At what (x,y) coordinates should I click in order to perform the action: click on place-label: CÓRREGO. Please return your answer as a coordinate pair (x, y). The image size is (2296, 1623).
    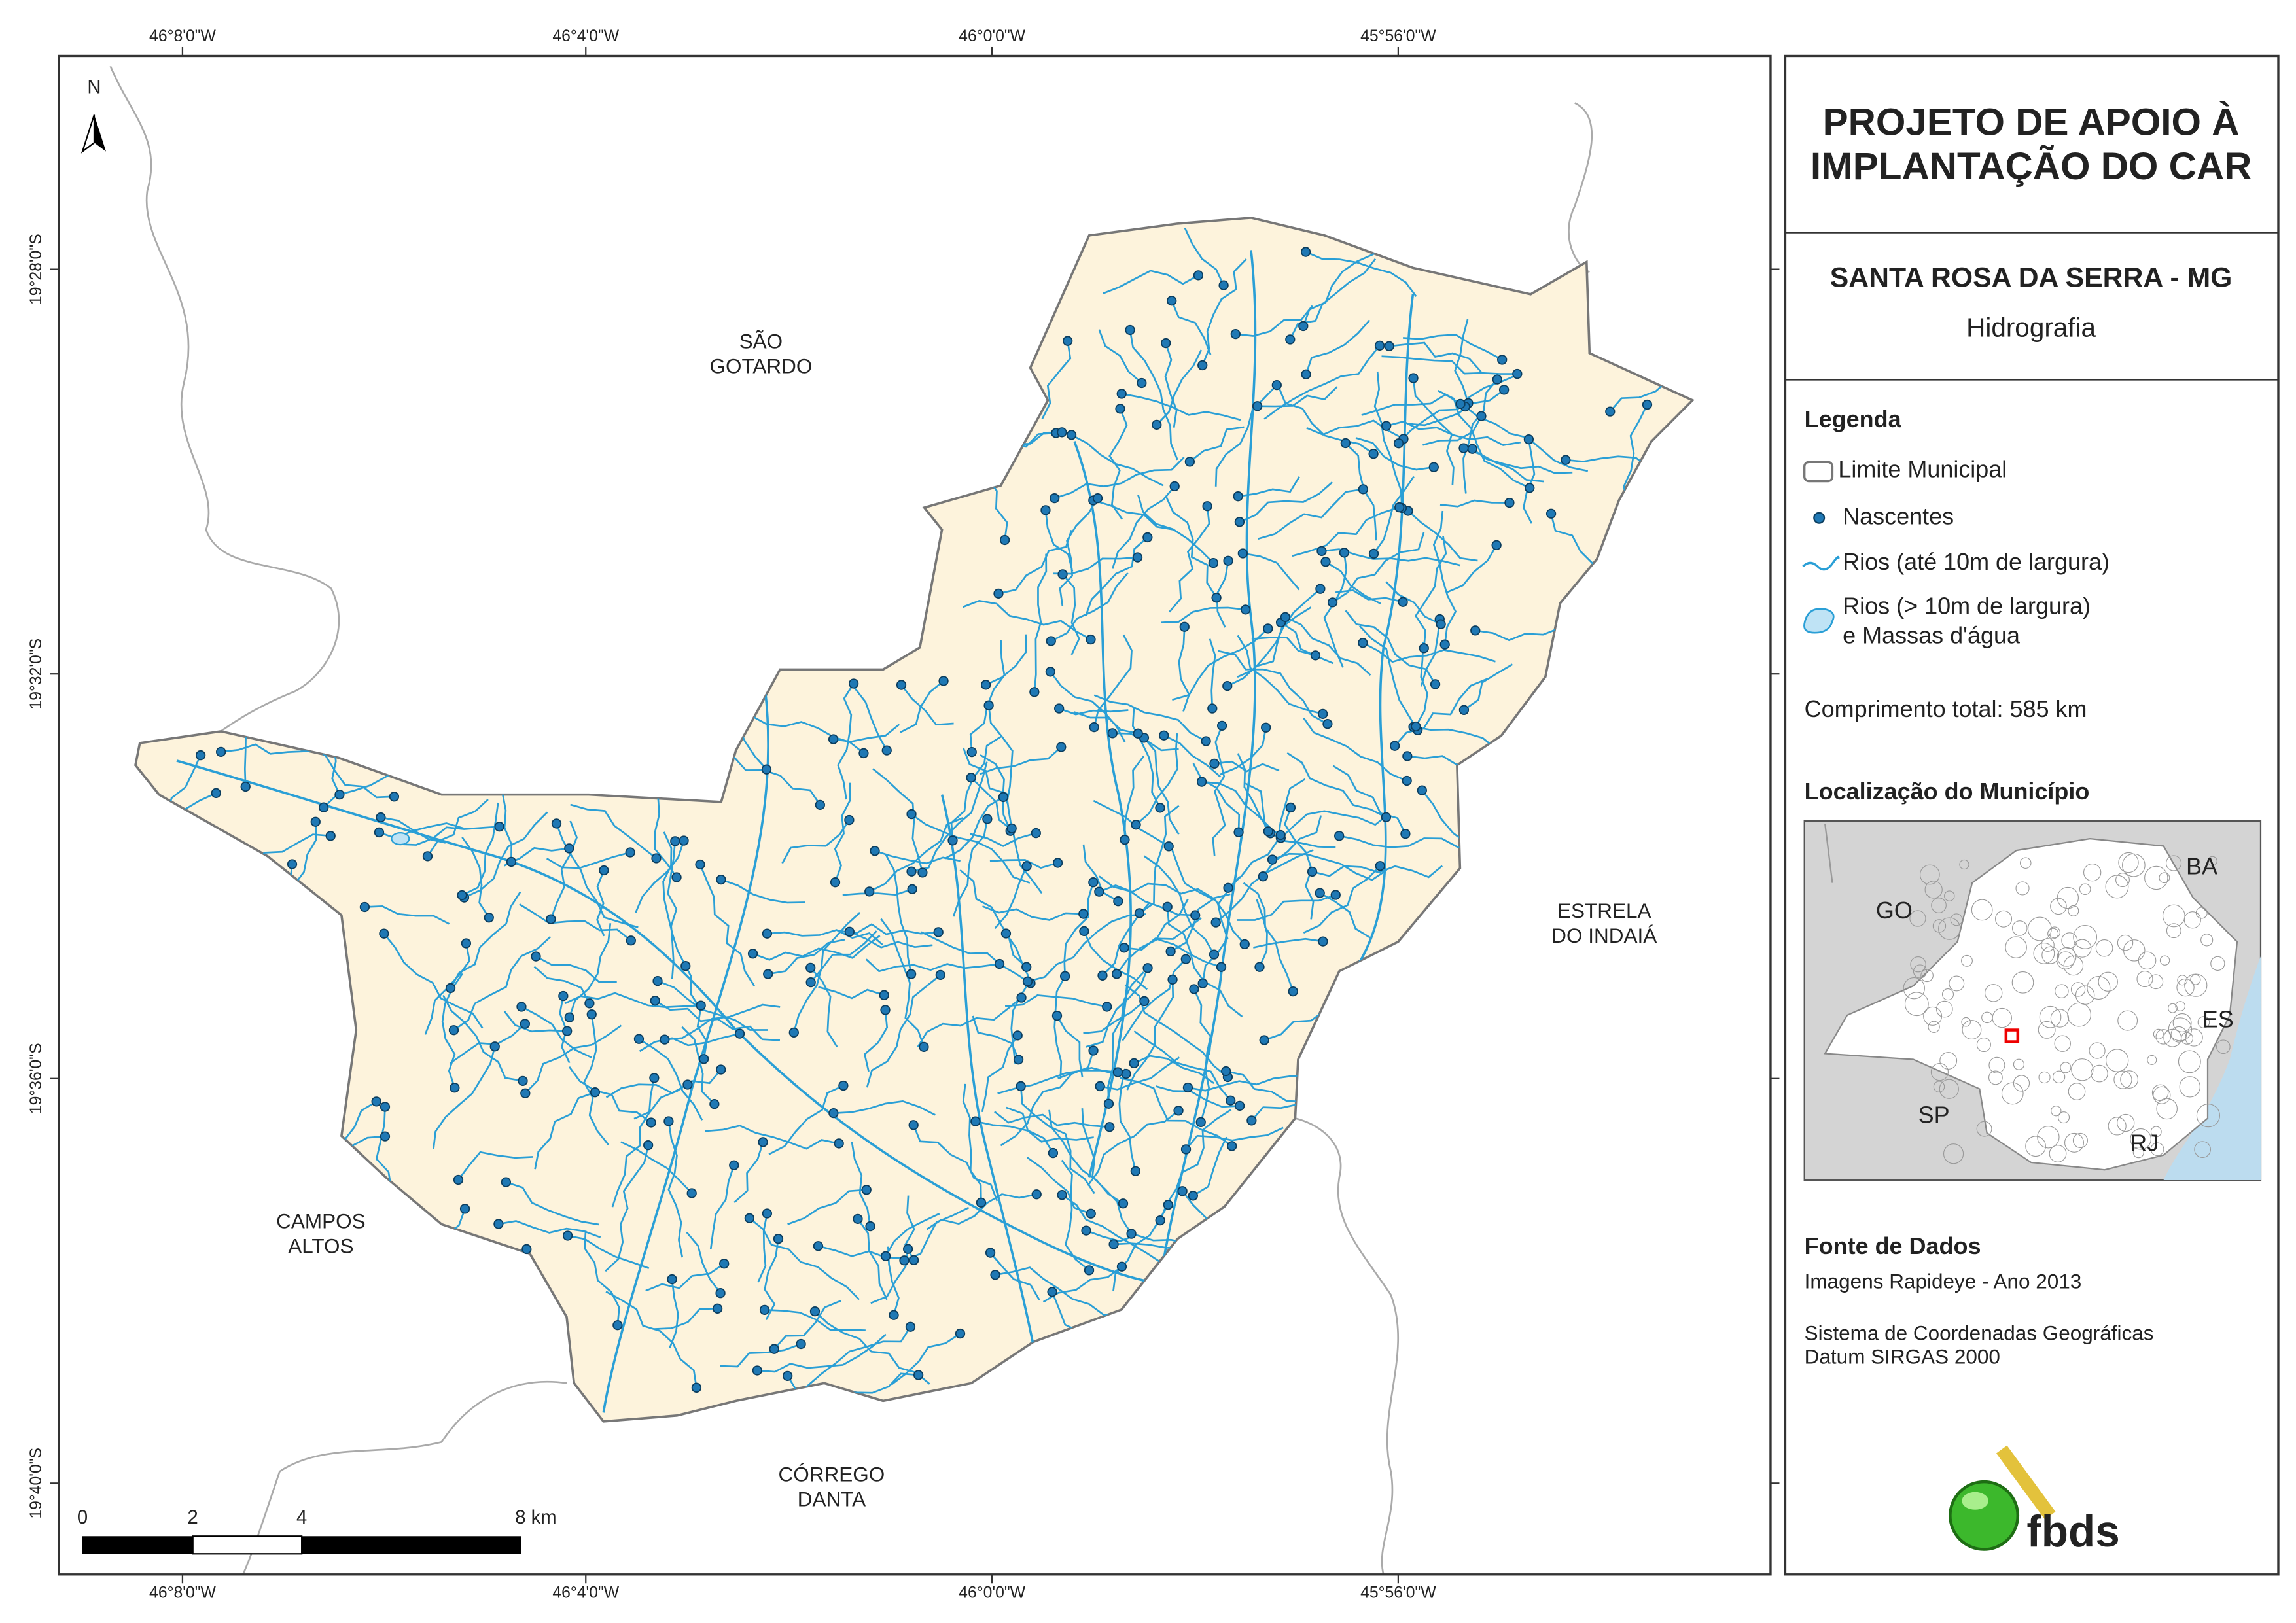
    Looking at the image, I should click on (832, 1474).